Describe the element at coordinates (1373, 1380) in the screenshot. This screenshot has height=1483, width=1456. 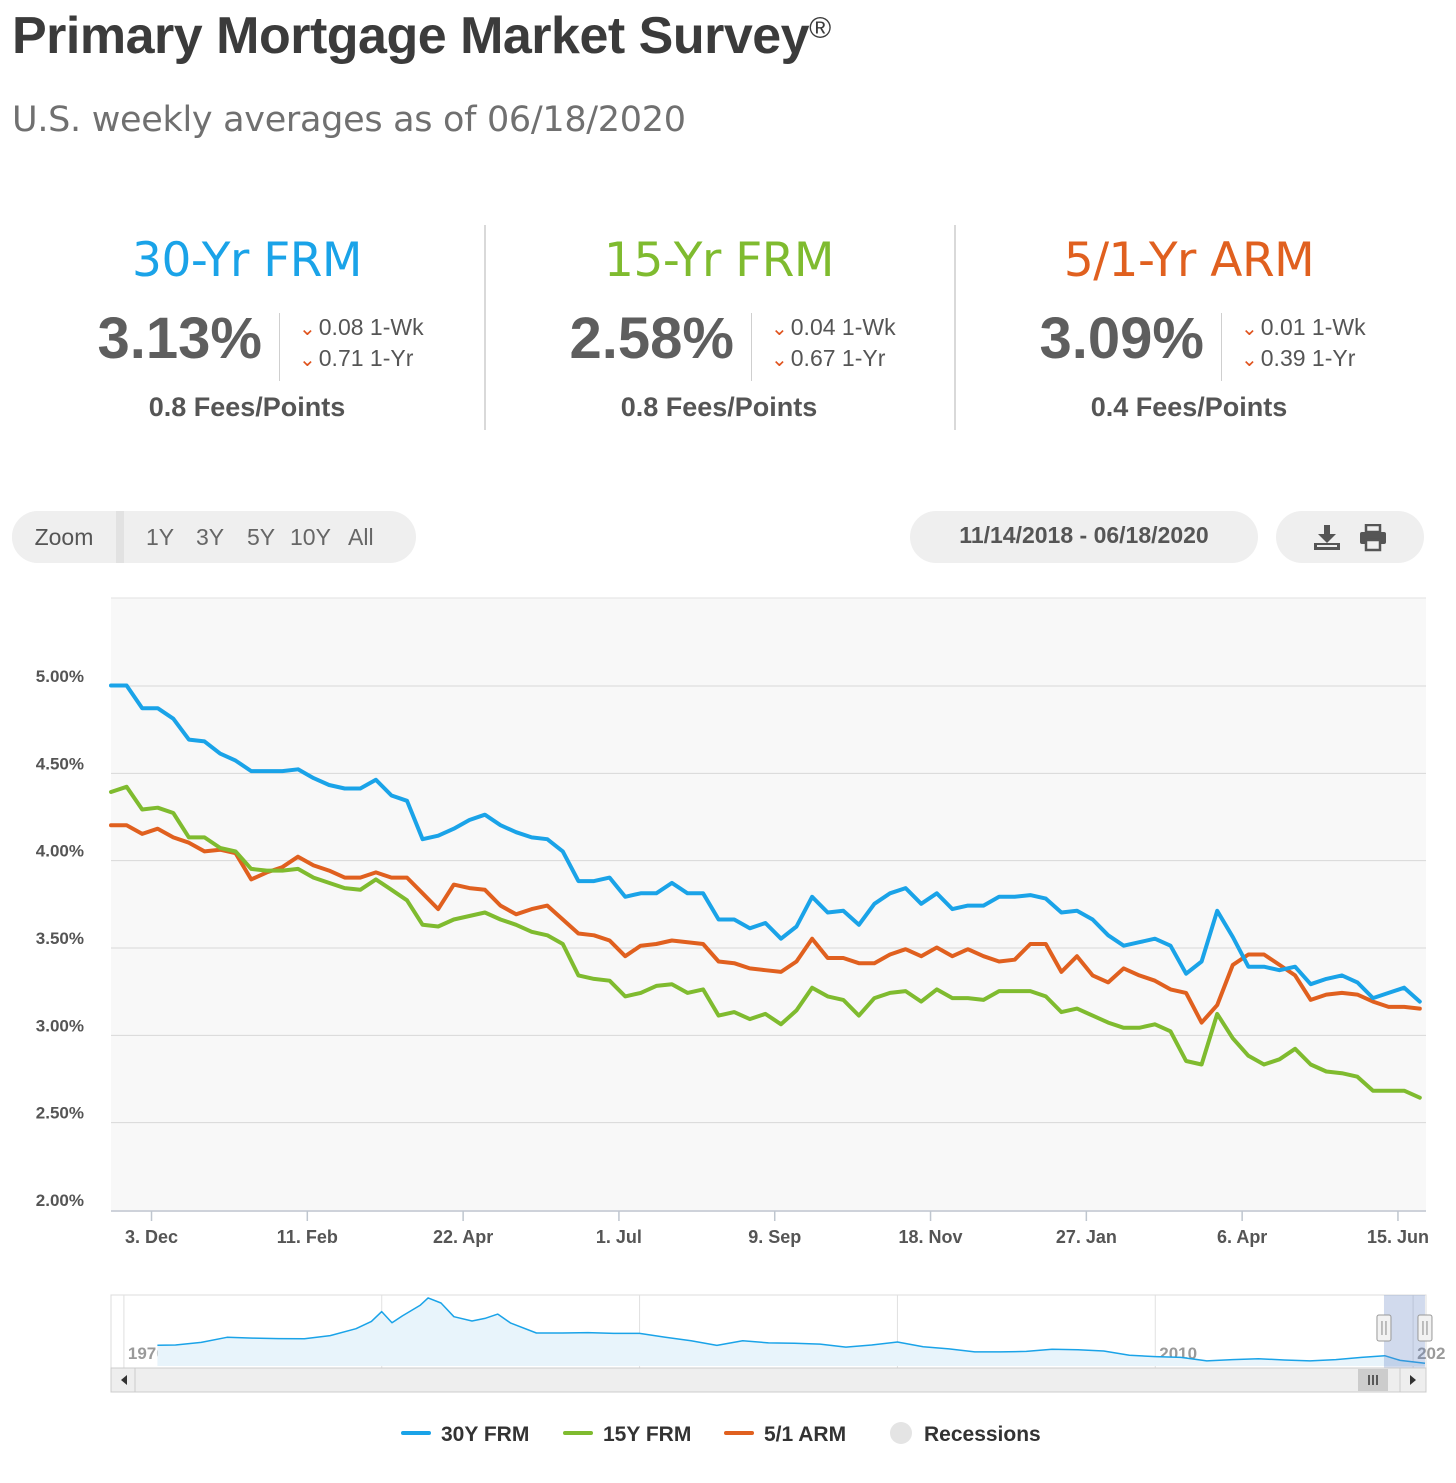
I see `scrollbar-grip-icon` at that location.